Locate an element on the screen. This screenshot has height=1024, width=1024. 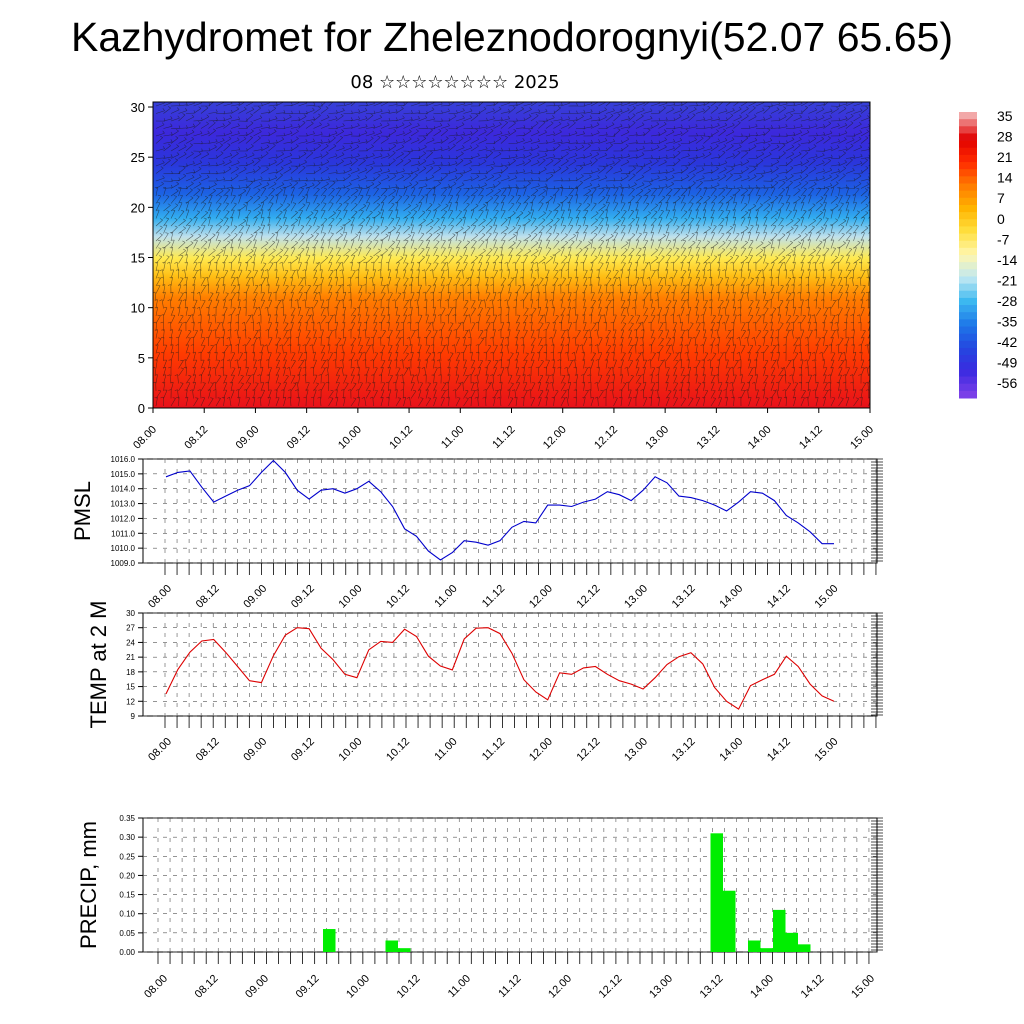
colorbar-label: -35 is located at coordinates (1007, 322).